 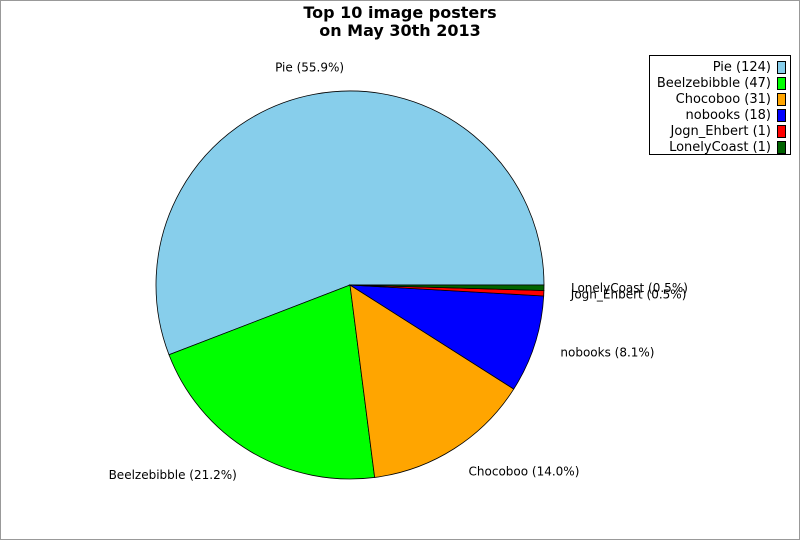 I want to click on legend-item-lonelycoast: LonelyCoast (1), so click(x=727, y=147).